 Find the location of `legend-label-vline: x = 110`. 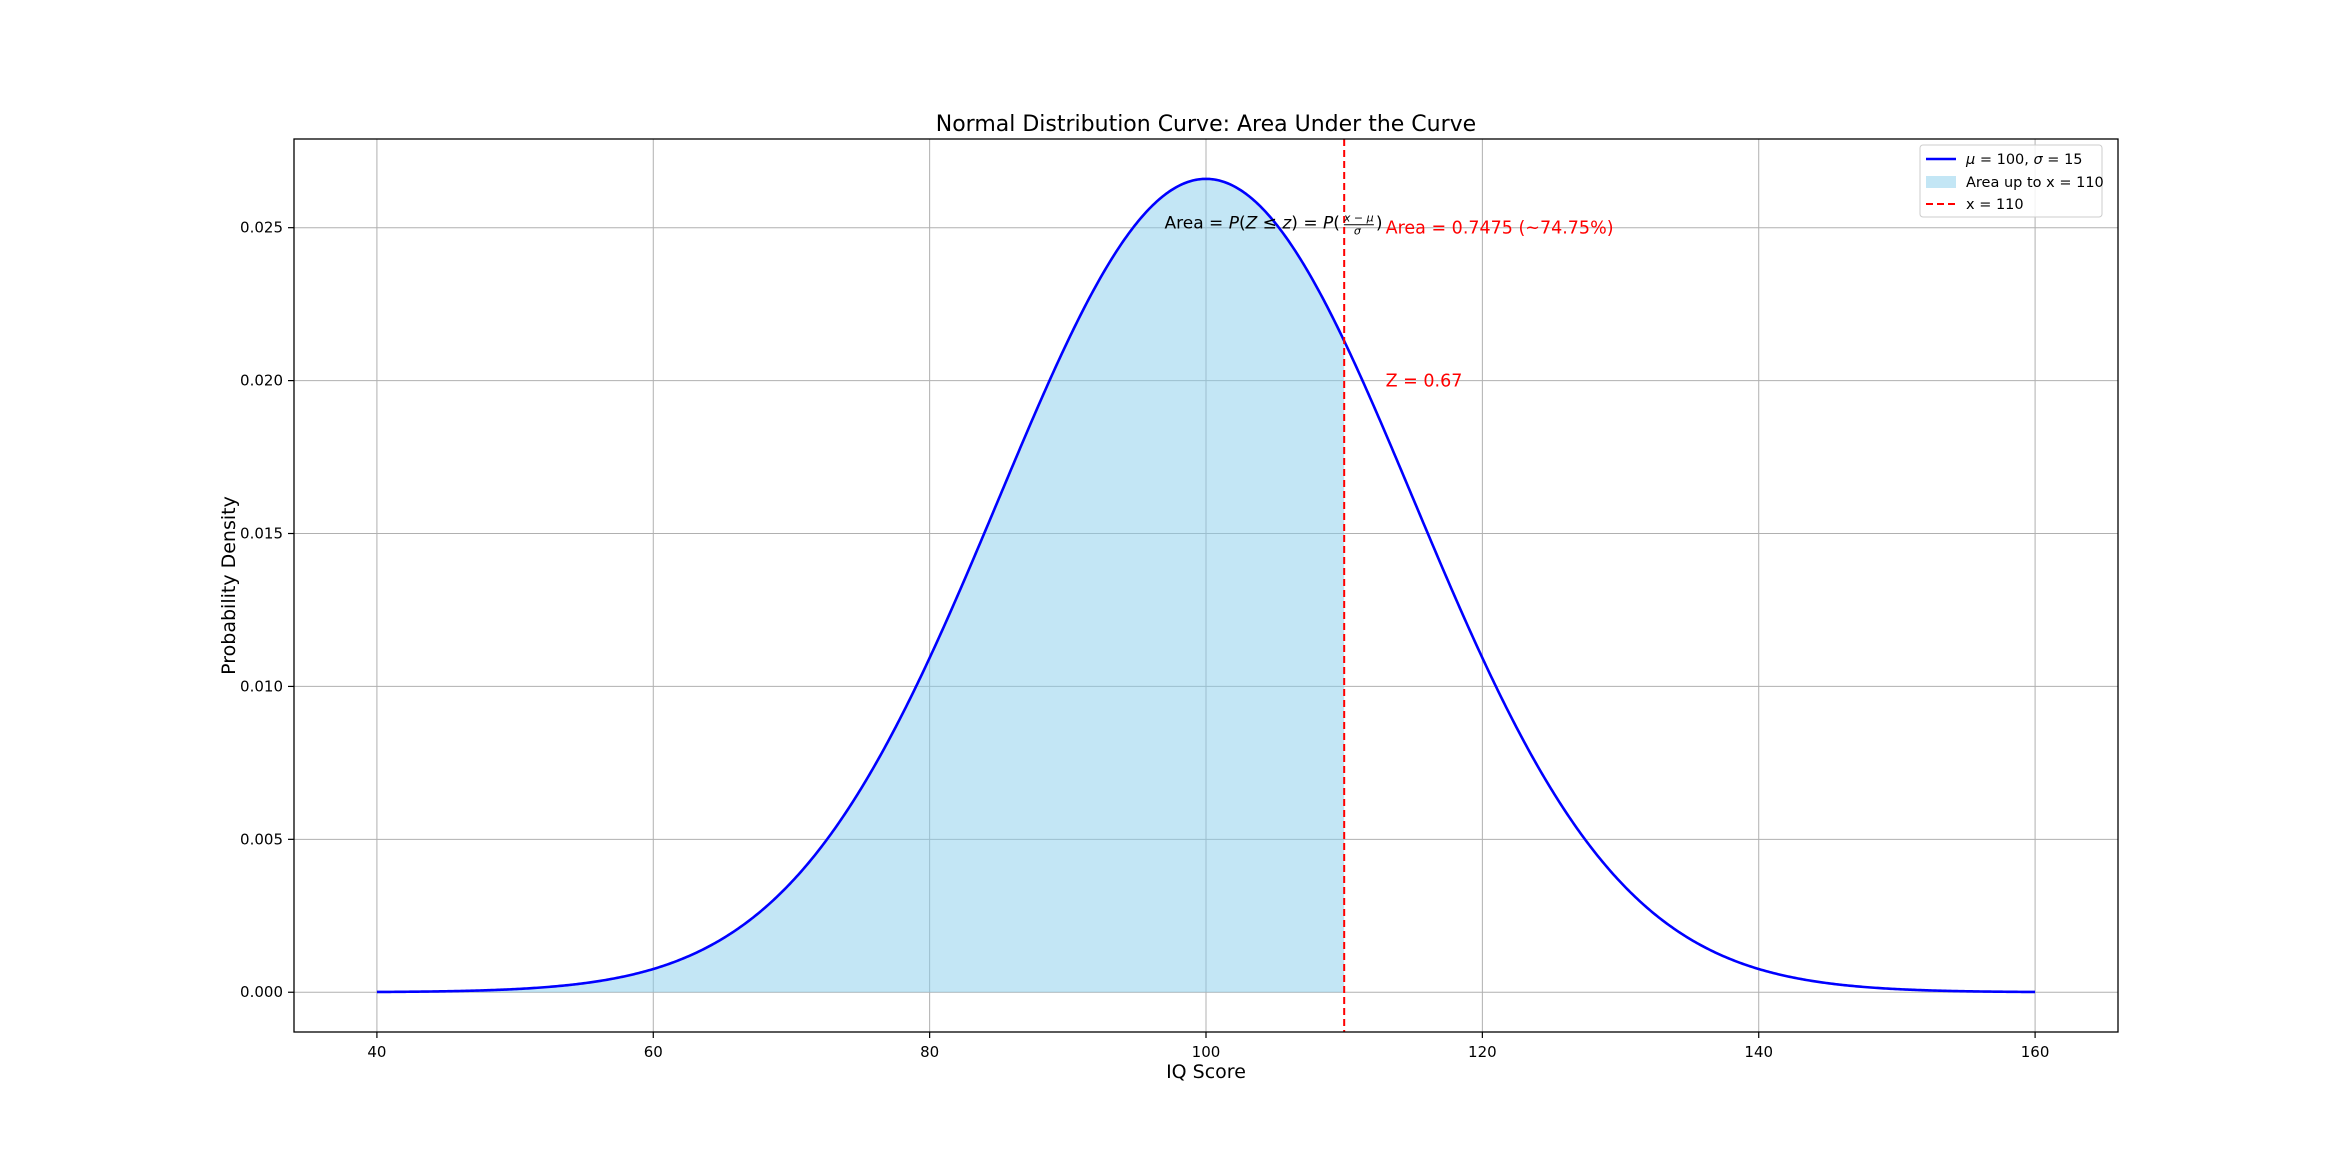

legend-label-vline: x = 110 is located at coordinates (1995, 205).